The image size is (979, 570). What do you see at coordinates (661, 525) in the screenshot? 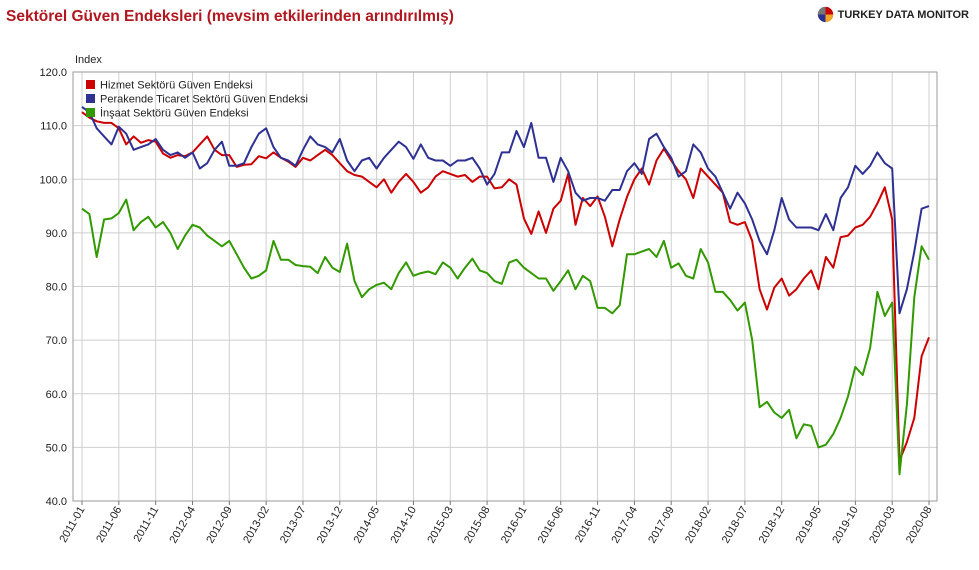
I see `x-tick-label: 2017-09` at bounding box center [661, 525].